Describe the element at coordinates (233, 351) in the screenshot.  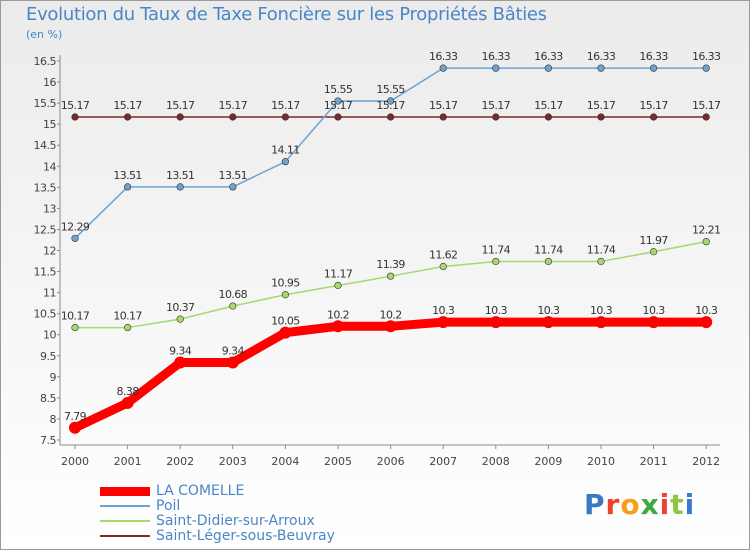
I see `data-label: 9.34` at that location.